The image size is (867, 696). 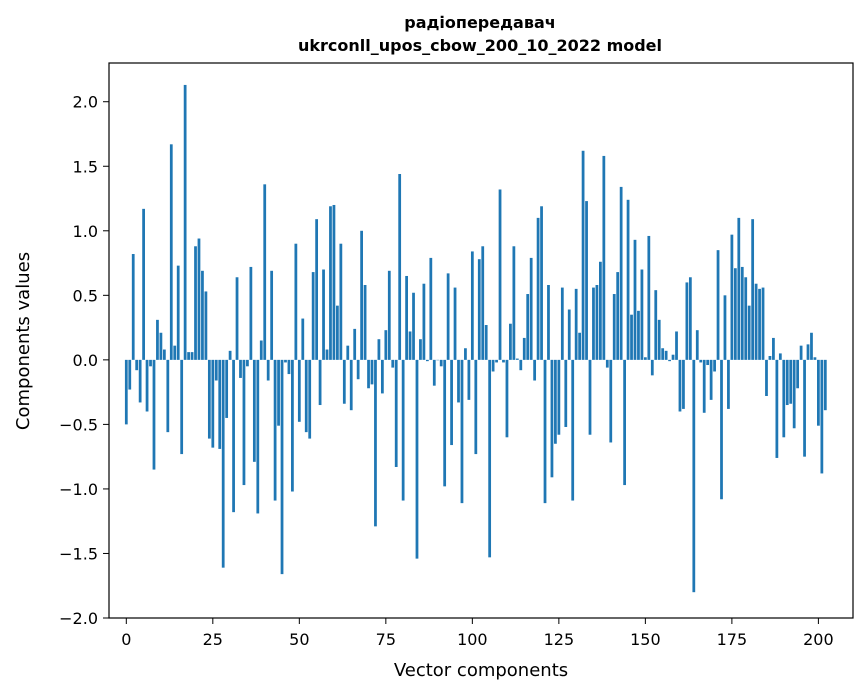 I want to click on y-tick-label: −0.5, so click(x=78, y=424).